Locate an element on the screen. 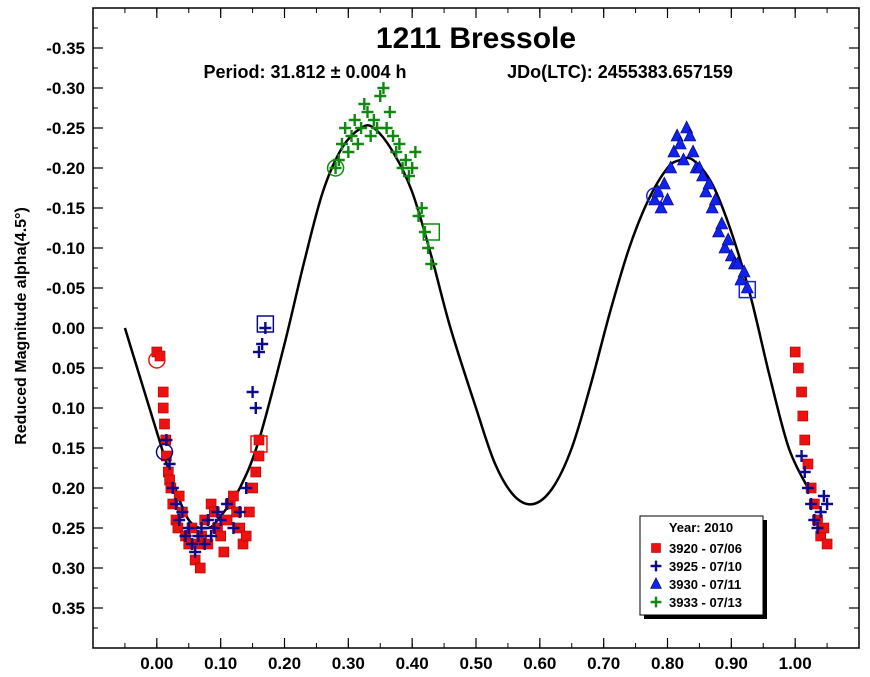 The width and height of the screenshot is (870, 677). y-tick-label: 0.05 is located at coordinates (68, 368).